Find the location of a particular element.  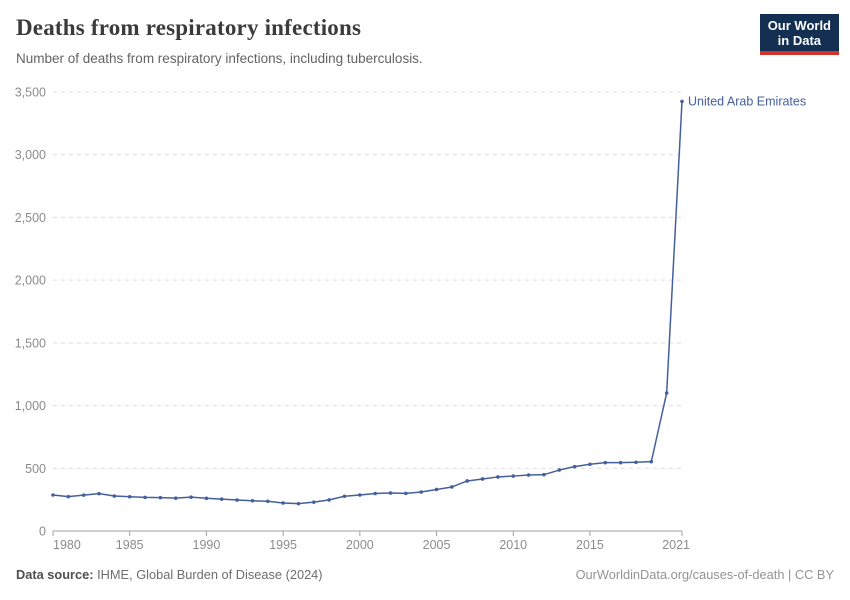

y-tick-label: 2,500 is located at coordinates (30, 218).